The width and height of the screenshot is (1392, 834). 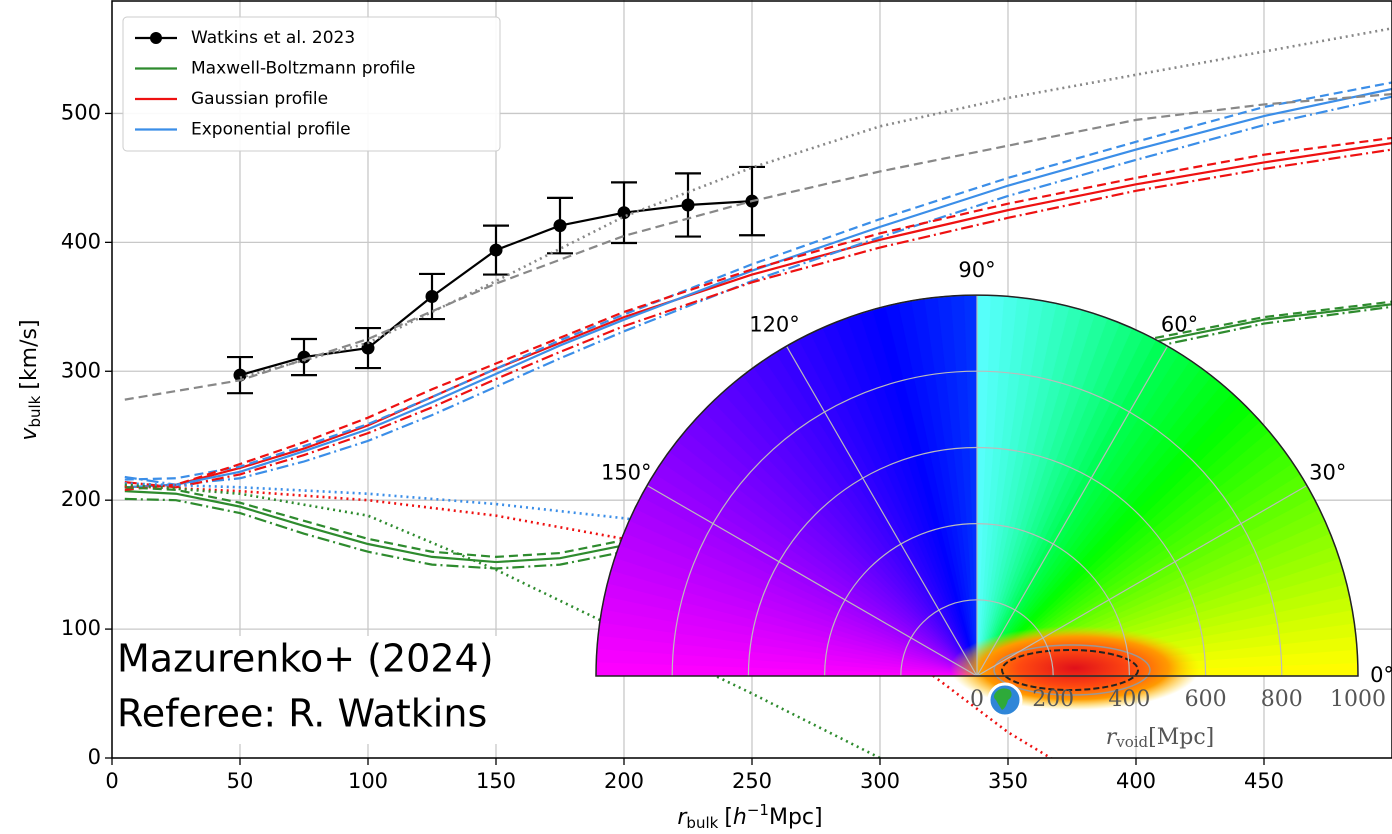 What do you see at coordinates (1129, 699) in the screenshot?
I see `r-tick-label: 400` at bounding box center [1129, 699].